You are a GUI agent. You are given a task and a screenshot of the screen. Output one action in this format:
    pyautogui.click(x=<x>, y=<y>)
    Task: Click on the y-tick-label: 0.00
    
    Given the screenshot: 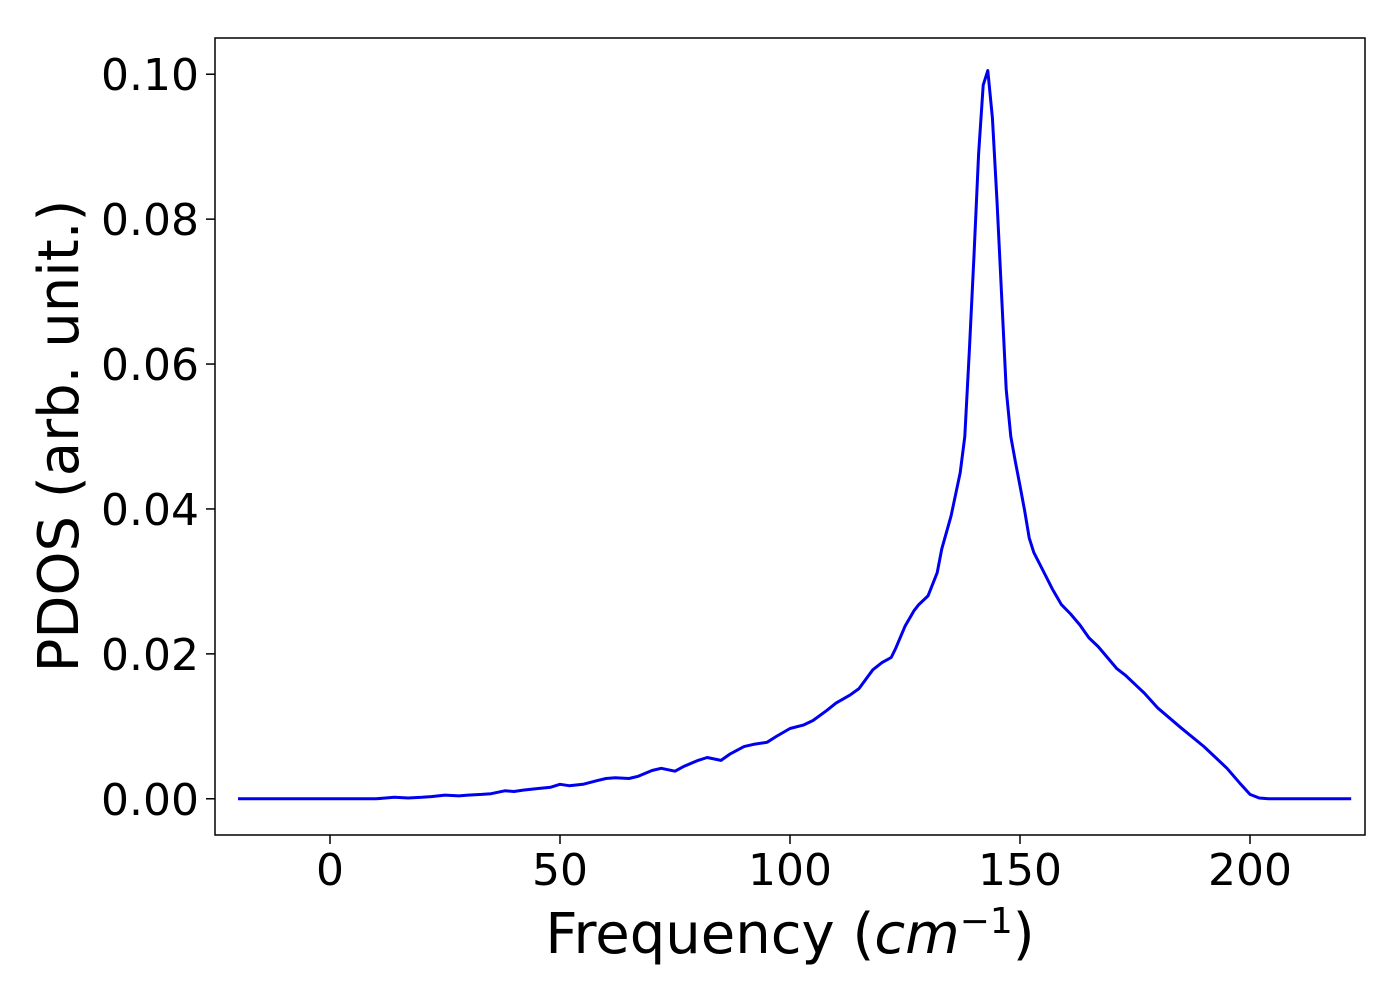 What is the action you would take?
    pyautogui.click(x=150, y=800)
    